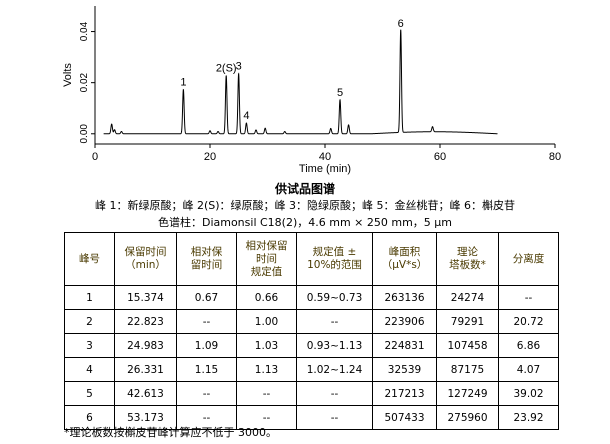 This screenshot has width=610, height=444. Describe the element at coordinates (555, 157) in the screenshot. I see `x-tick-label: 80` at that location.